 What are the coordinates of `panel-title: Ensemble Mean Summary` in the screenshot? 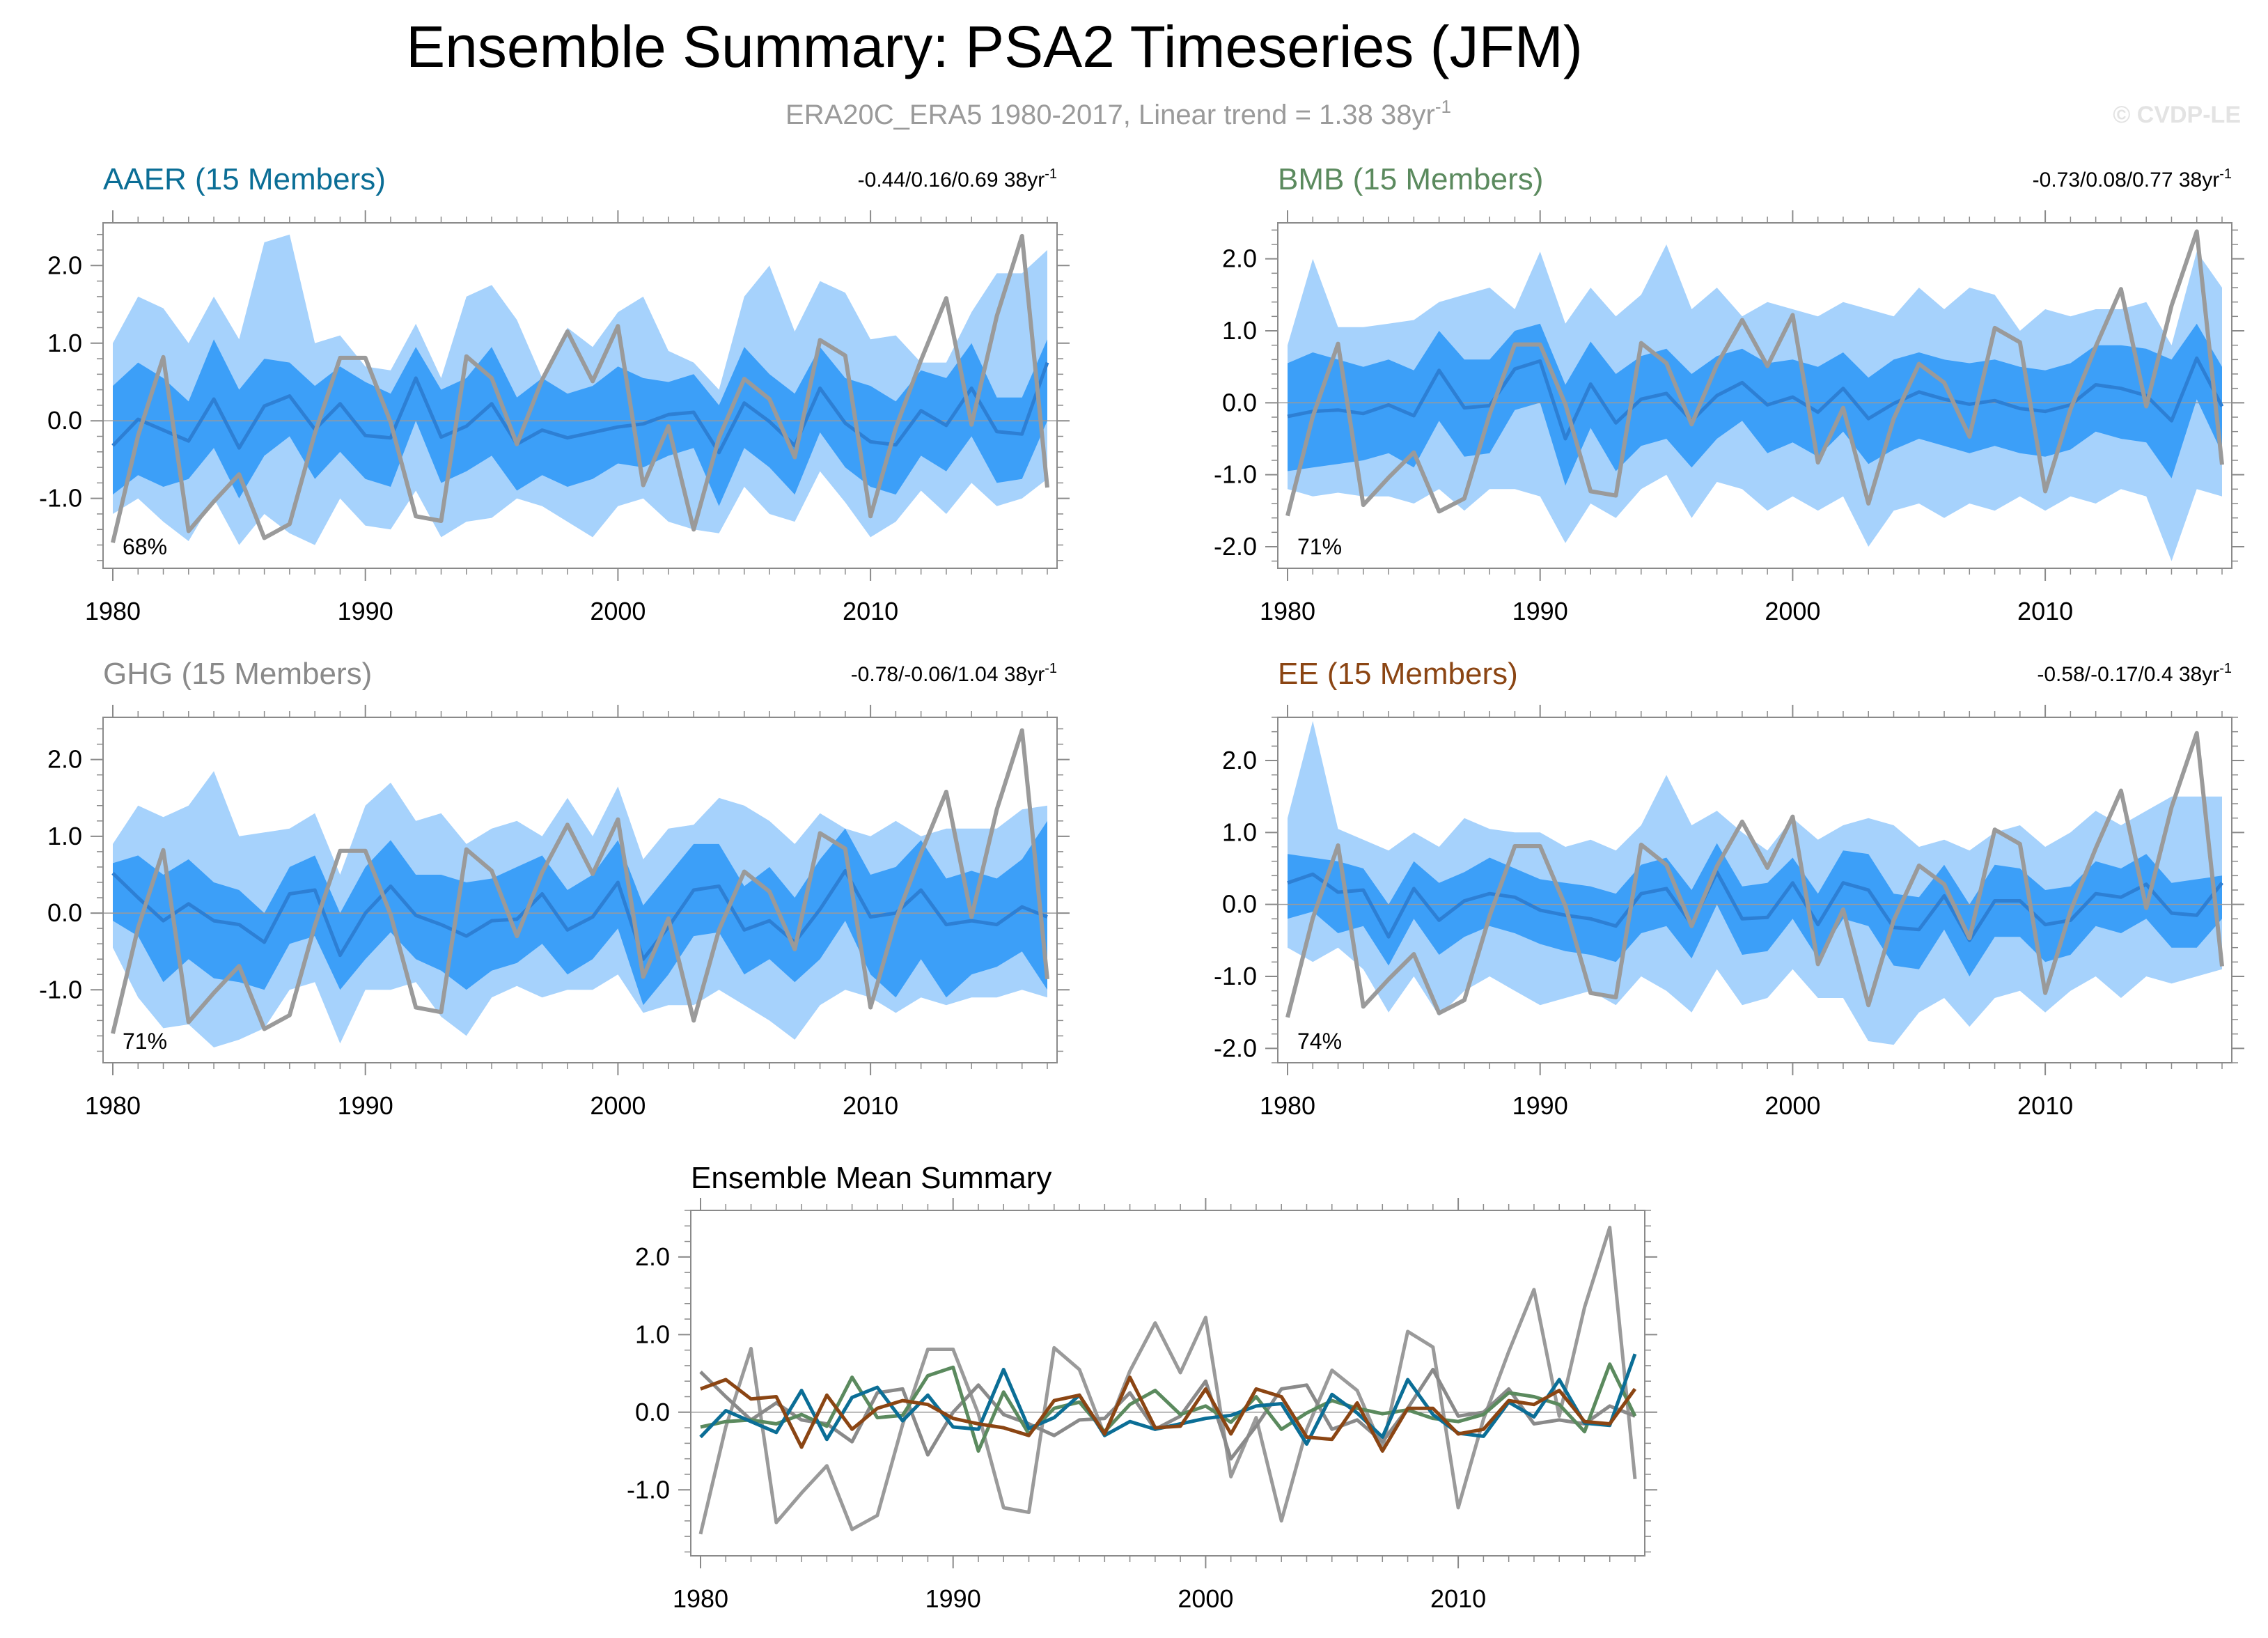 It's located at (871, 1178).